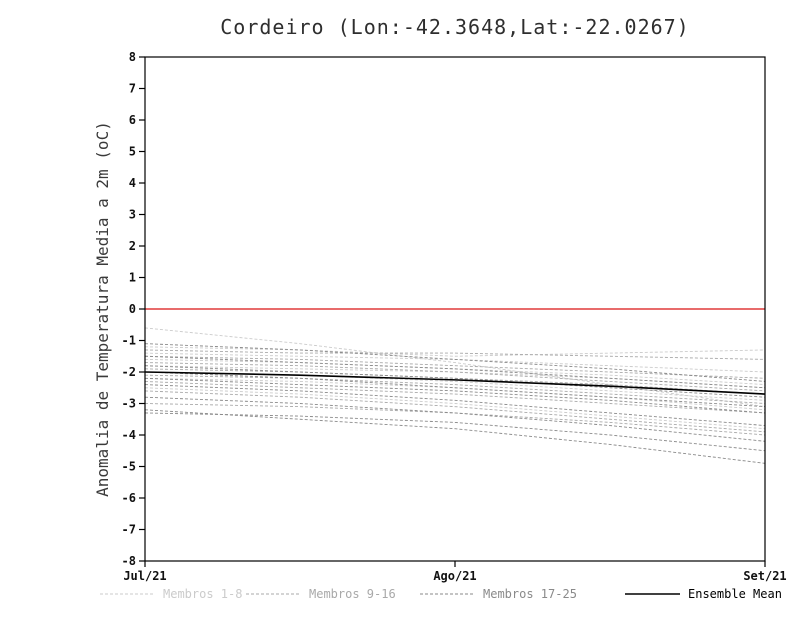 Image resolution: width=800 pixels, height=618 pixels. I want to click on legend-label: Membros 9-16, so click(352, 594).